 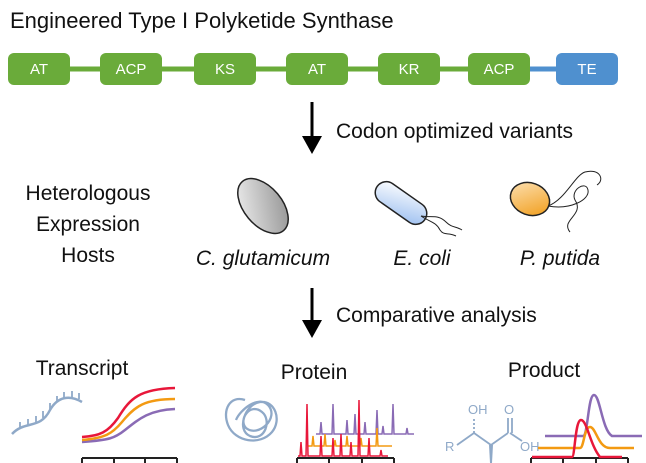 What do you see at coordinates (509, 409) in the screenshot?
I see `molecule-o-label: O` at bounding box center [509, 409].